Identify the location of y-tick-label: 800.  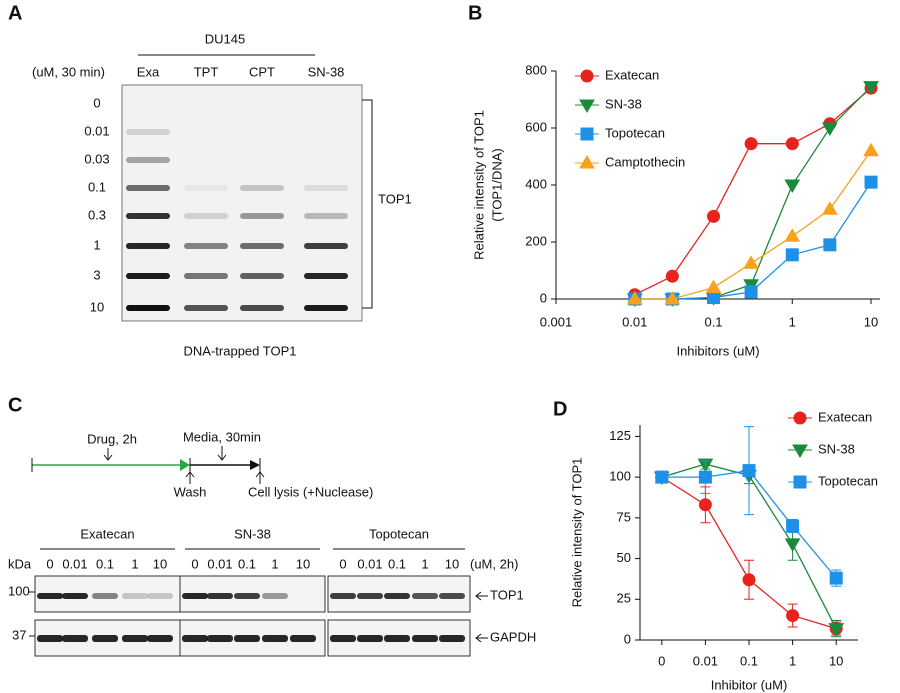
(536, 69).